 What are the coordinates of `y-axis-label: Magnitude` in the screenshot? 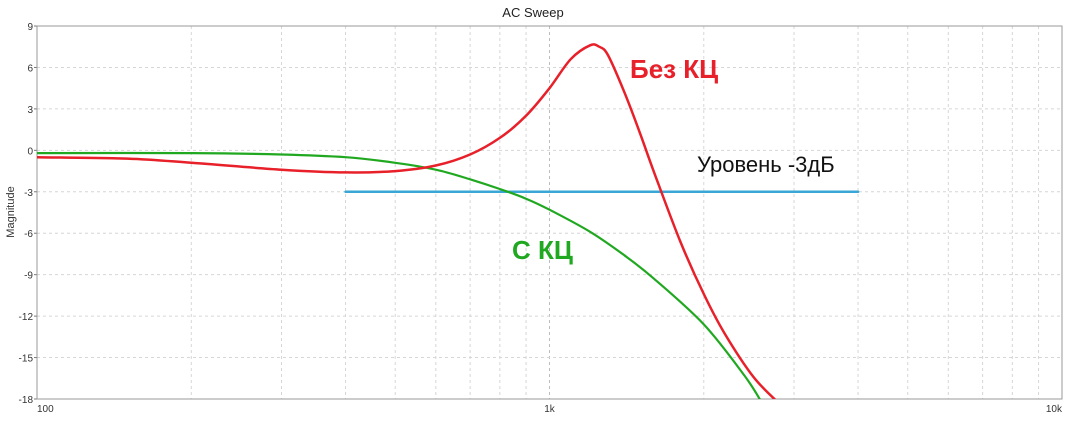 It's located at (11, 211).